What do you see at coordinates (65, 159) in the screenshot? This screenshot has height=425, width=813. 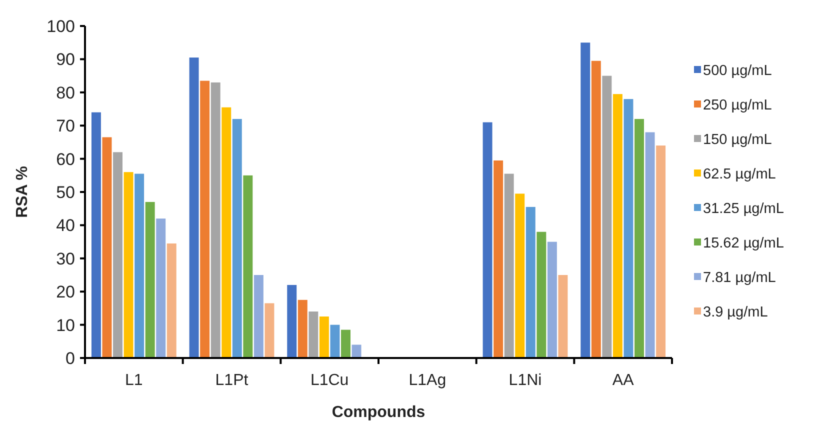 I see `y-tick-label: 60` at bounding box center [65, 159].